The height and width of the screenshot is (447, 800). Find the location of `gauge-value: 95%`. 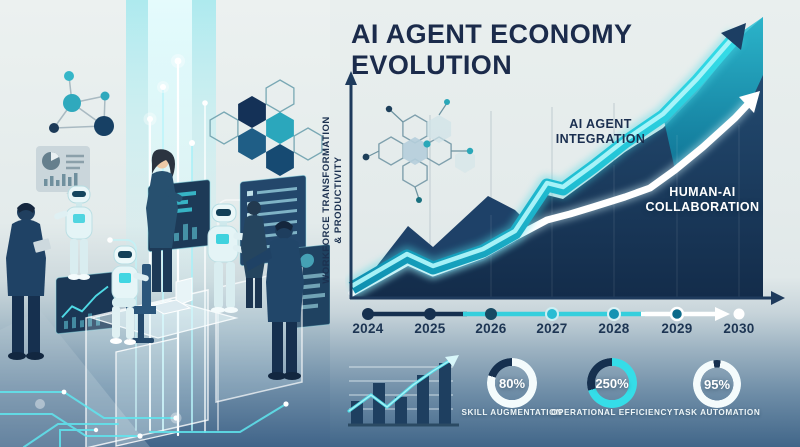

gauge-value: 95% is located at coordinates (717, 384).